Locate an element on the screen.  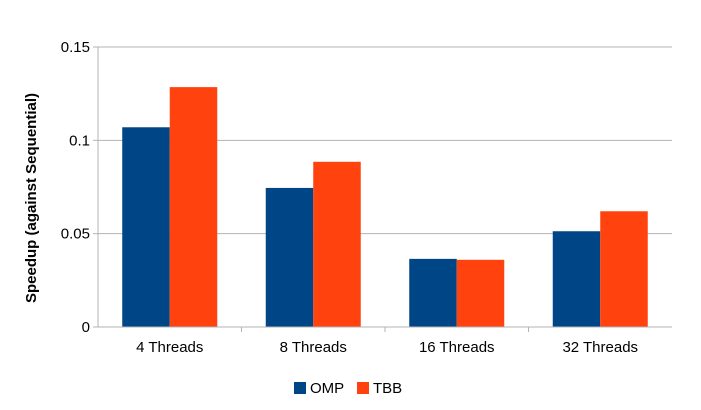
x-tick-labels: 4 Threads 8 Threads 16 Threads 32 Threads is located at coordinates (387, 347).